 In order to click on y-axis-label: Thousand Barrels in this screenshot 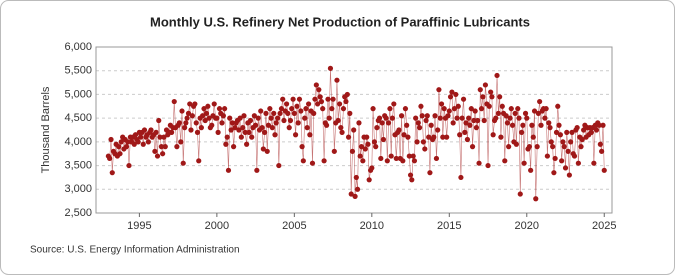, I will do `click(46, 129)`.